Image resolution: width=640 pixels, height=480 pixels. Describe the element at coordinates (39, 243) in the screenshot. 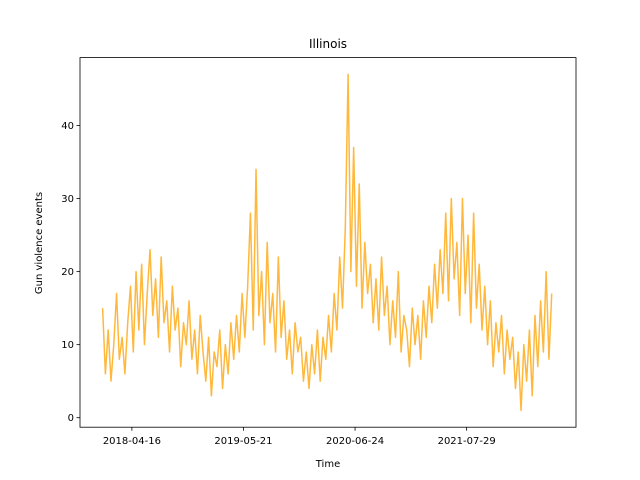

I see `y-axis-label: Gun violence events` at that location.